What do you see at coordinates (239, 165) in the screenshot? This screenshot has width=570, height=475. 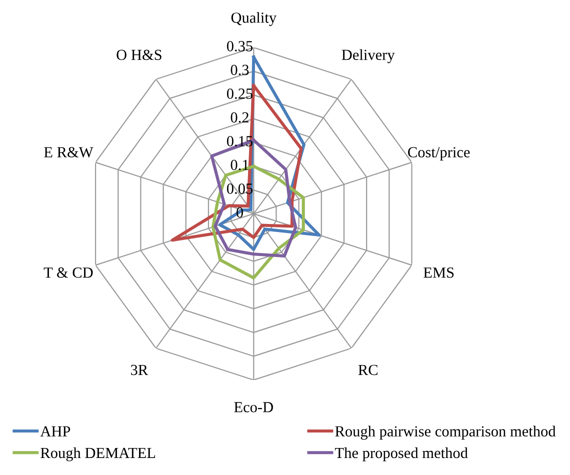 I see `y-tick-label: 0.1` at bounding box center [239, 165].